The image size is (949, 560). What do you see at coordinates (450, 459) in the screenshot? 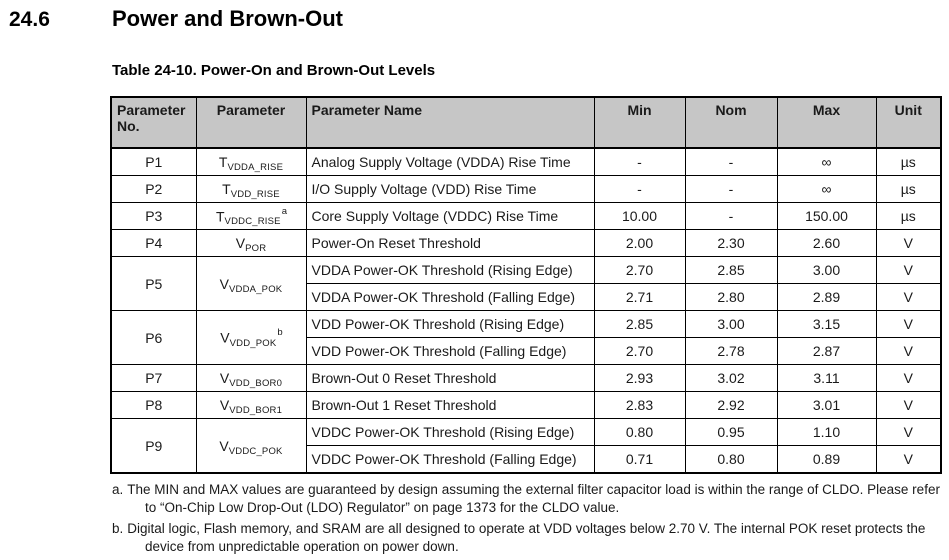
I see `param-name-cell: VDDC Power-OK Threshold (Falling Edge)` at bounding box center [450, 459].